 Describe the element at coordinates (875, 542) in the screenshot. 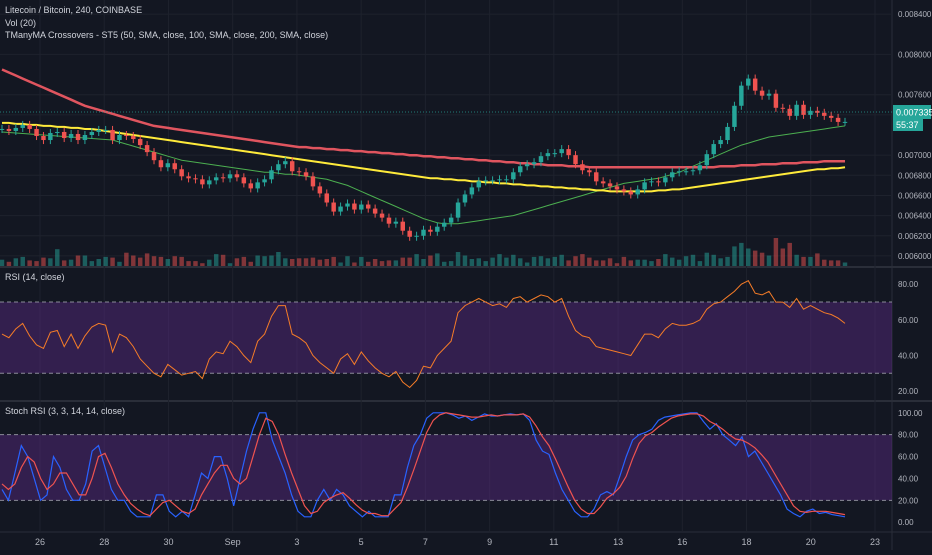

I see `time-tick-label: 23` at that location.